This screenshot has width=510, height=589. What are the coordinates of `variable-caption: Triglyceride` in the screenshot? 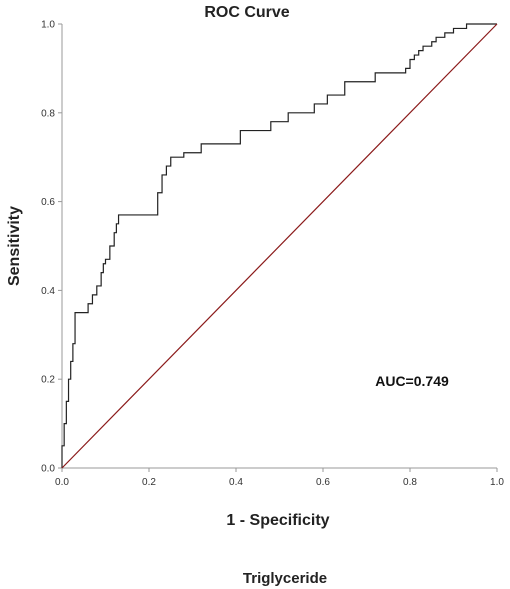 It's located at (285, 578).